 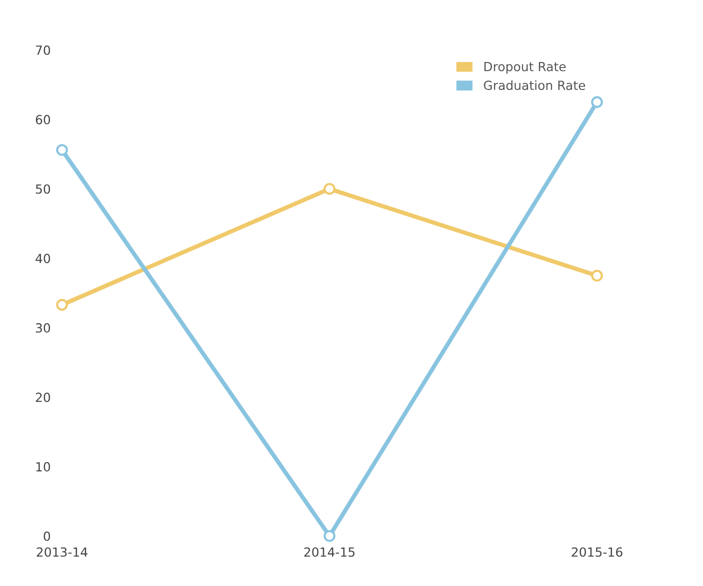 I want to click on y-tick-label: 0, so click(x=47, y=536).